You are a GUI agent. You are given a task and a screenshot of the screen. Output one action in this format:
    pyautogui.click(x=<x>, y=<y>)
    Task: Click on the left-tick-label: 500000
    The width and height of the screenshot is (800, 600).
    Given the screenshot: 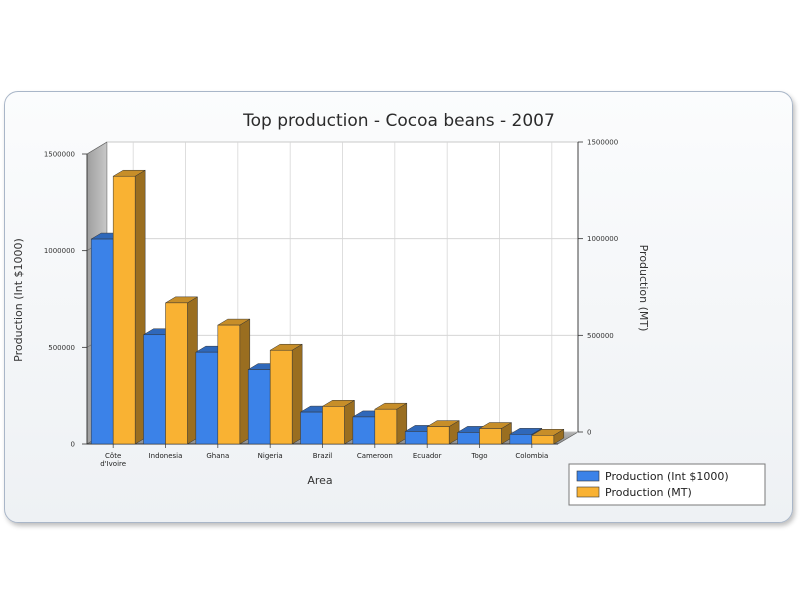 What is the action you would take?
    pyautogui.click(x=61, y=348)
    